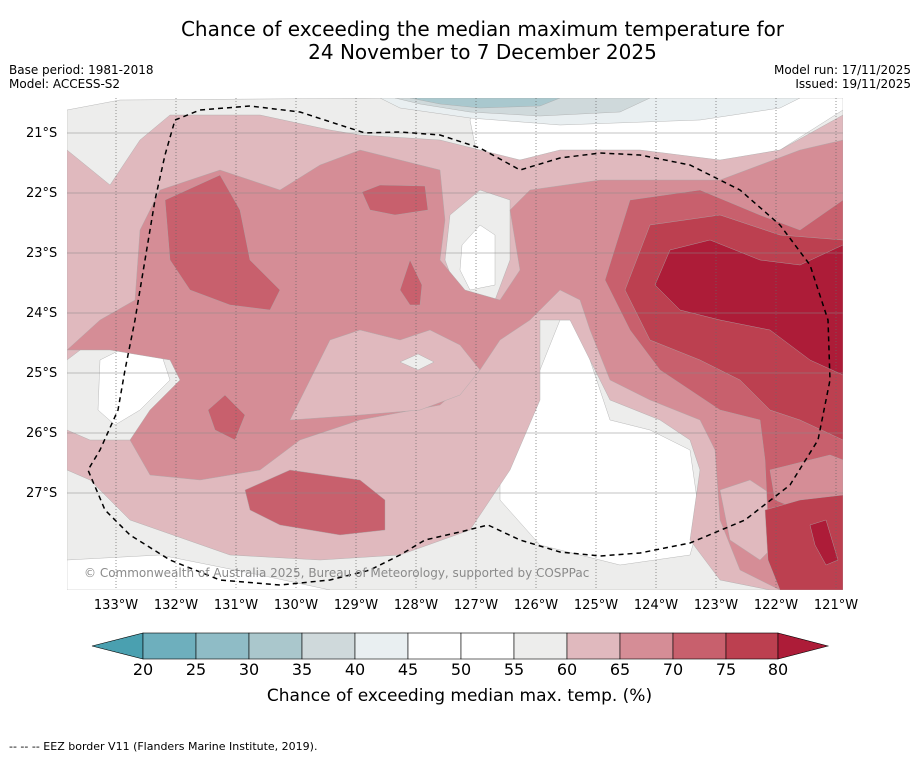 The width and height of the screenshot is (919, 758). What do you see at coordinates (222, 242) in the screenshot?
I see `contour-70-75-west` at bounding box center [222, 242].